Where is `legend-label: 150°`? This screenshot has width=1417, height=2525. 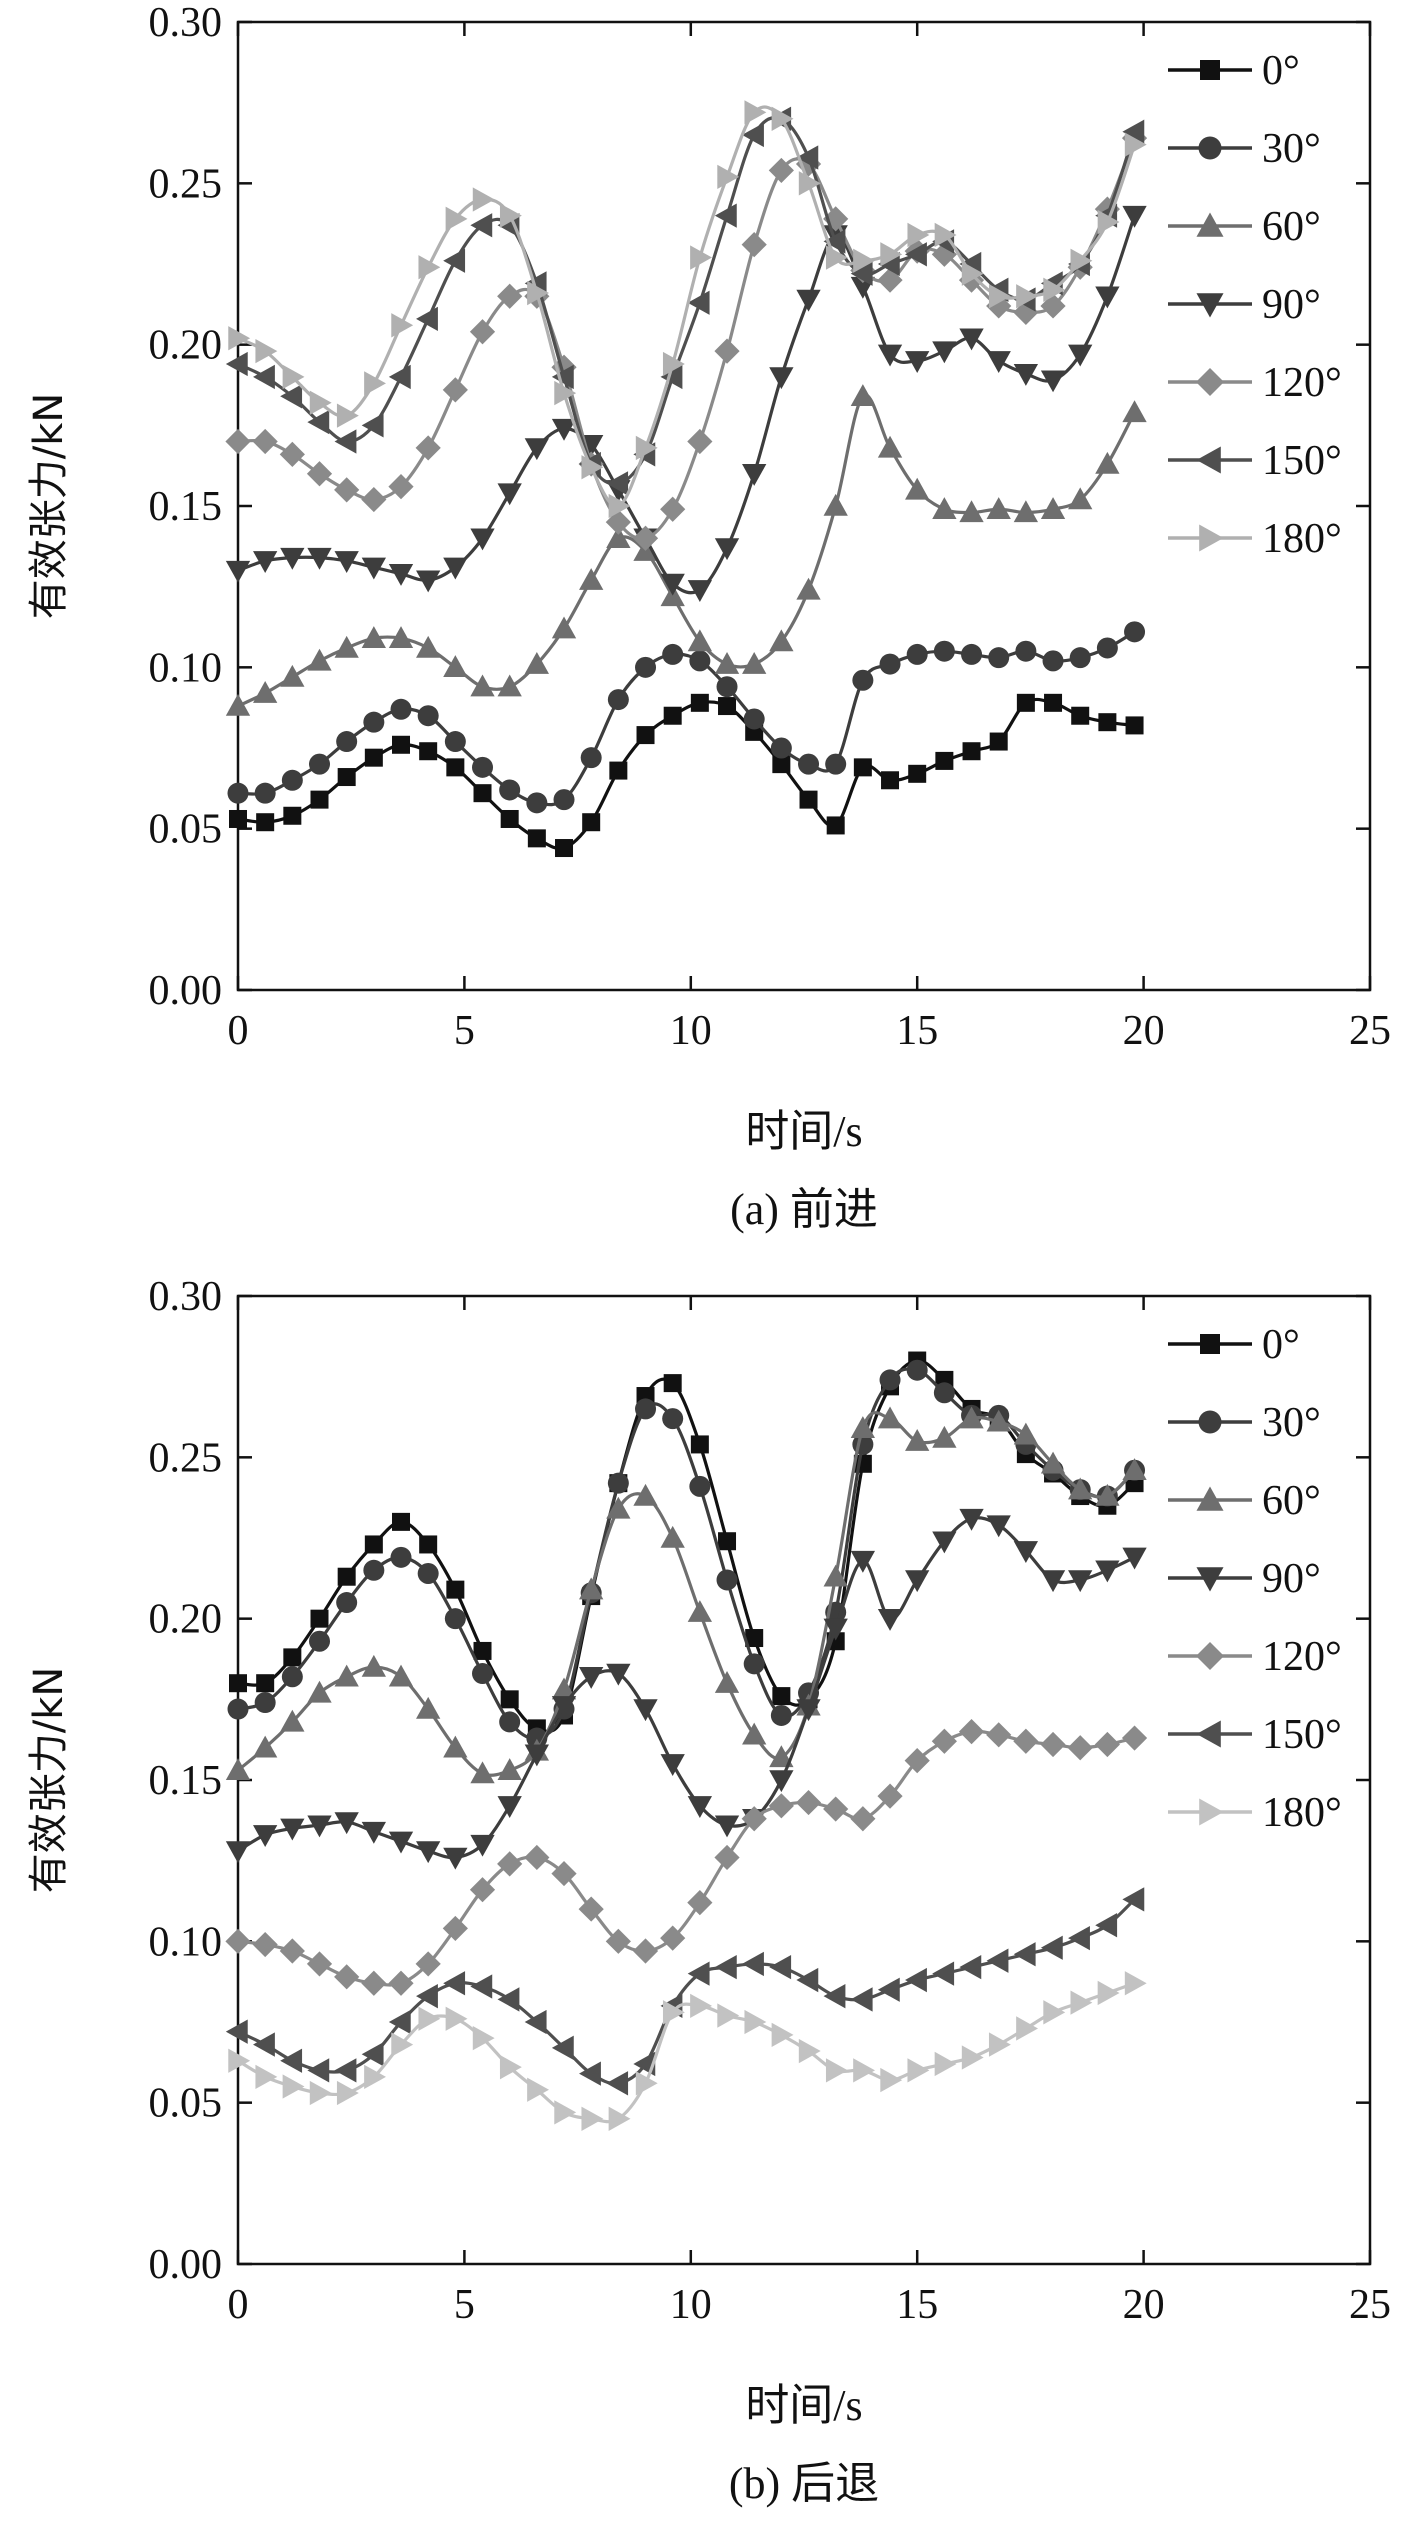
legend-label: 150° is located at coordinates (1302, 1735).